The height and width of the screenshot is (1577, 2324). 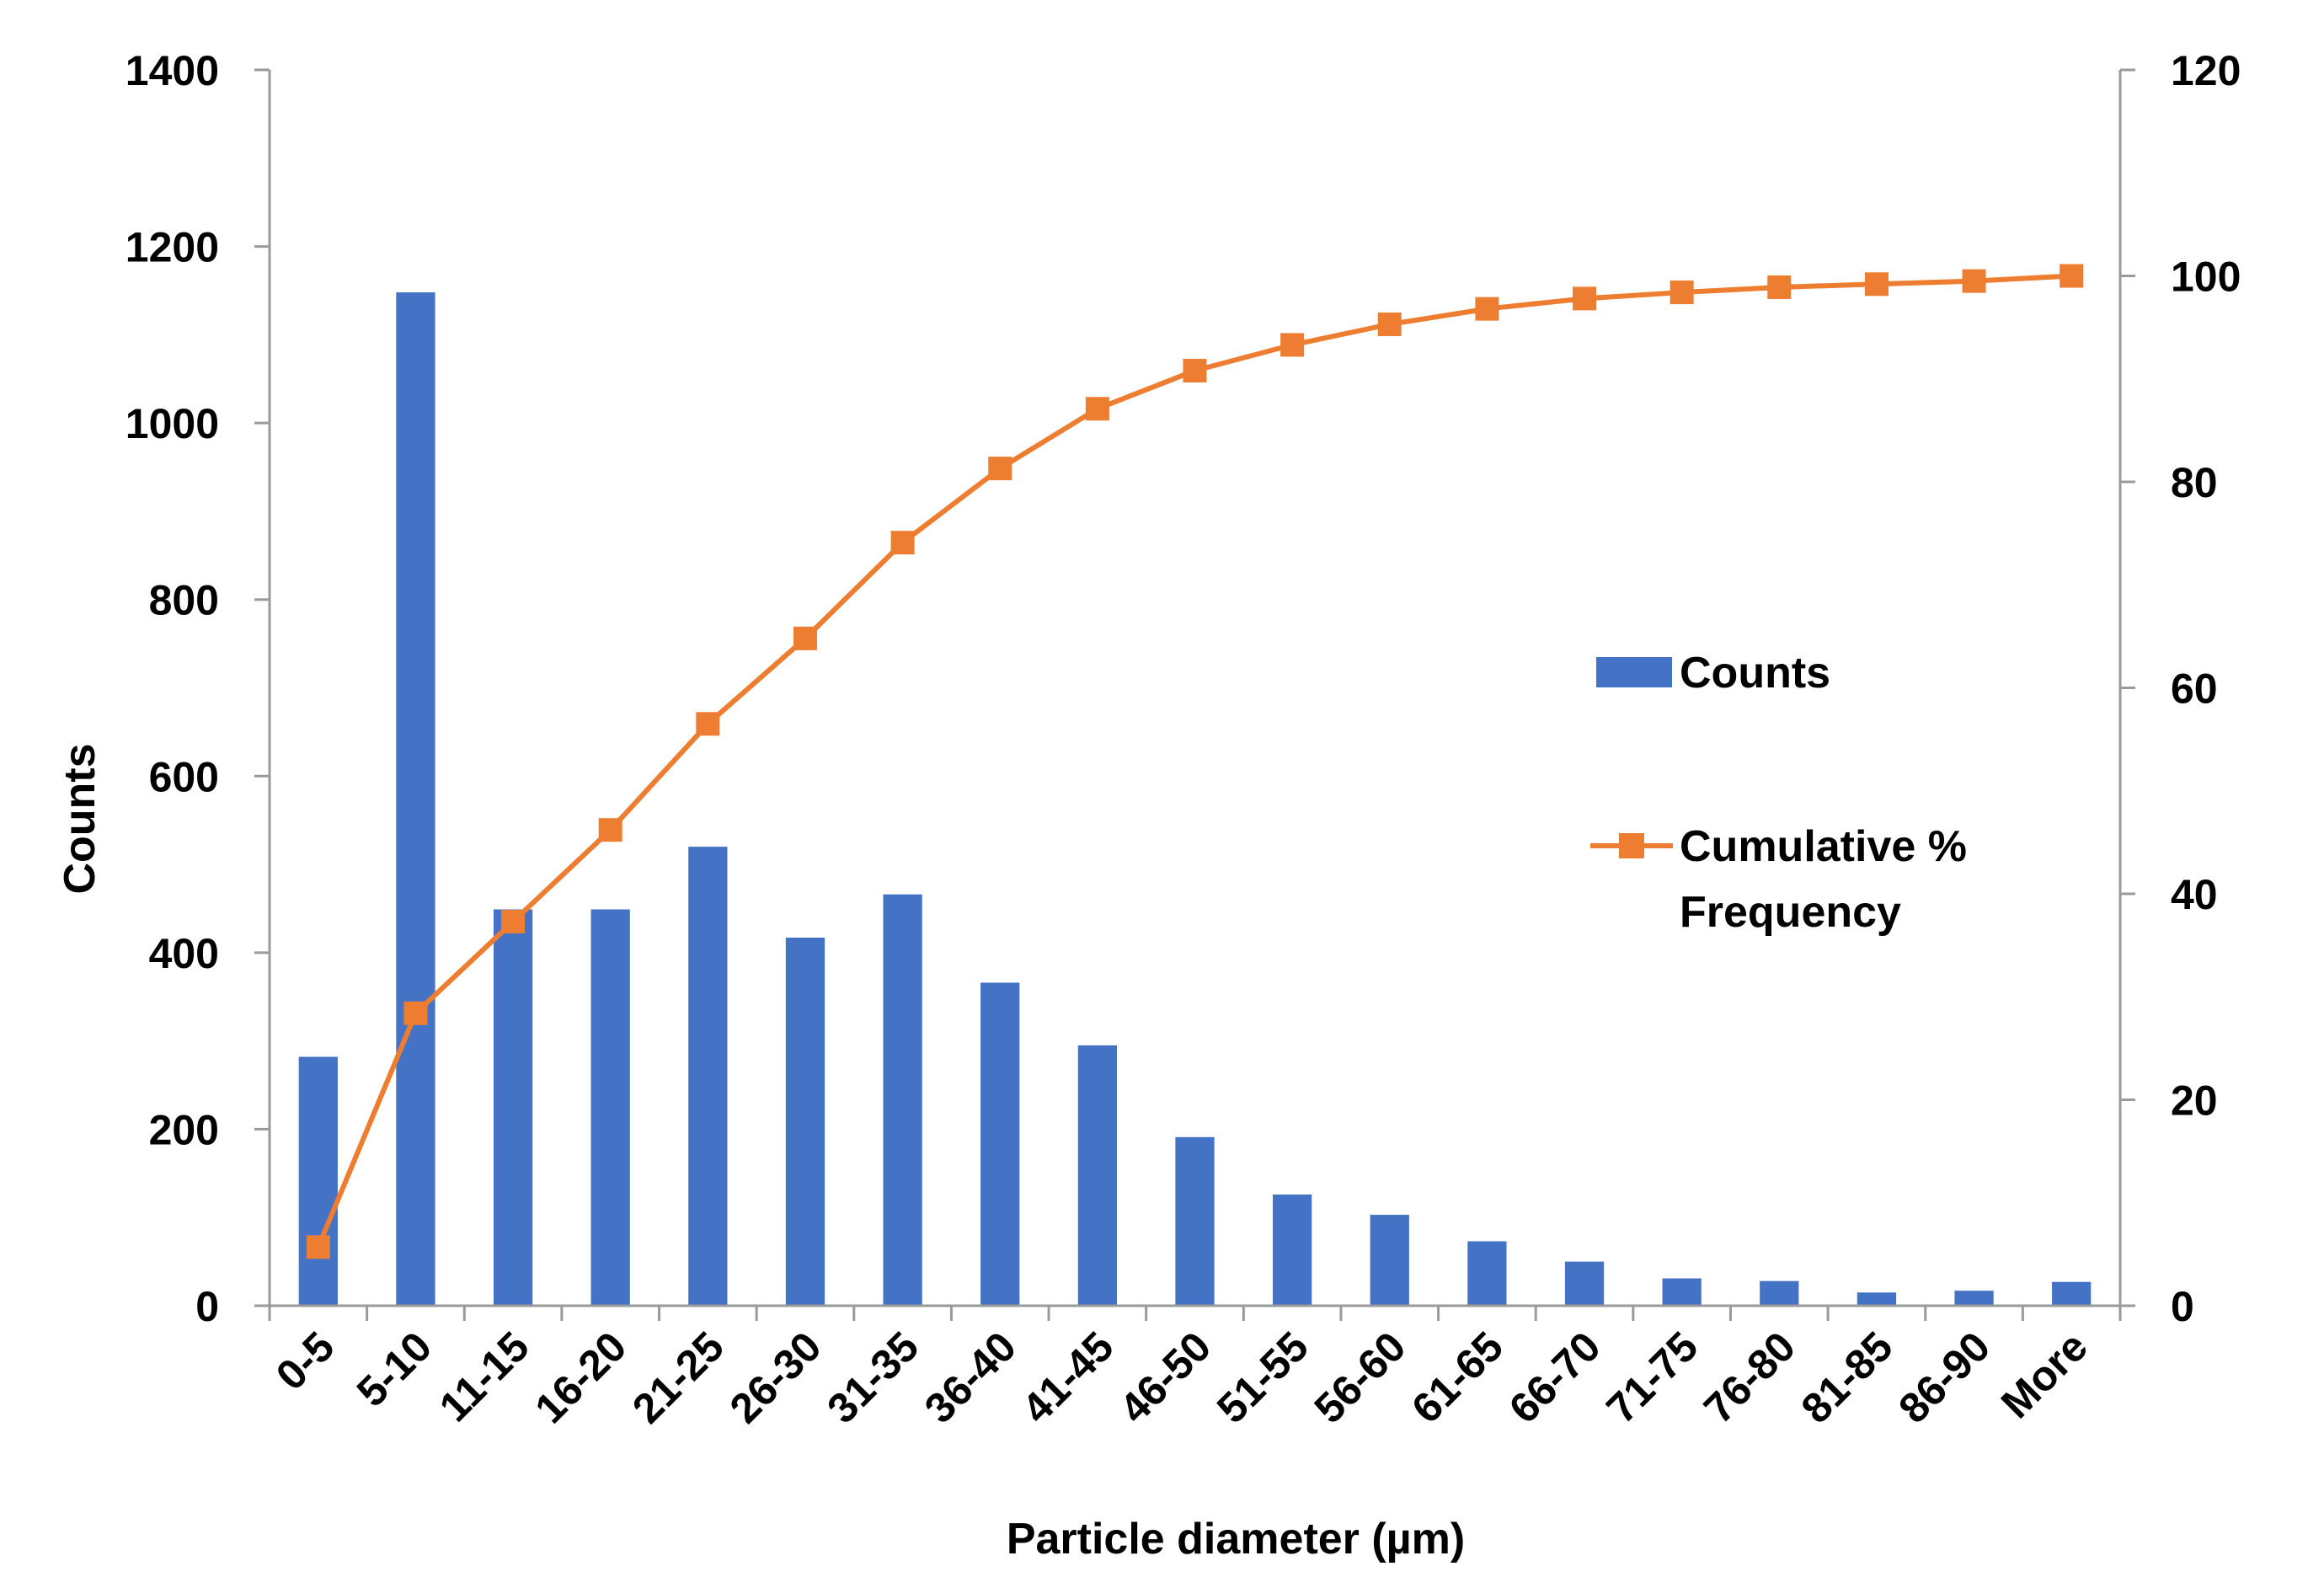 What do you see at coordinates (172, 423) in the screenshot?
I see `y-tick-label: 1000` at bounding box center [172, 423].